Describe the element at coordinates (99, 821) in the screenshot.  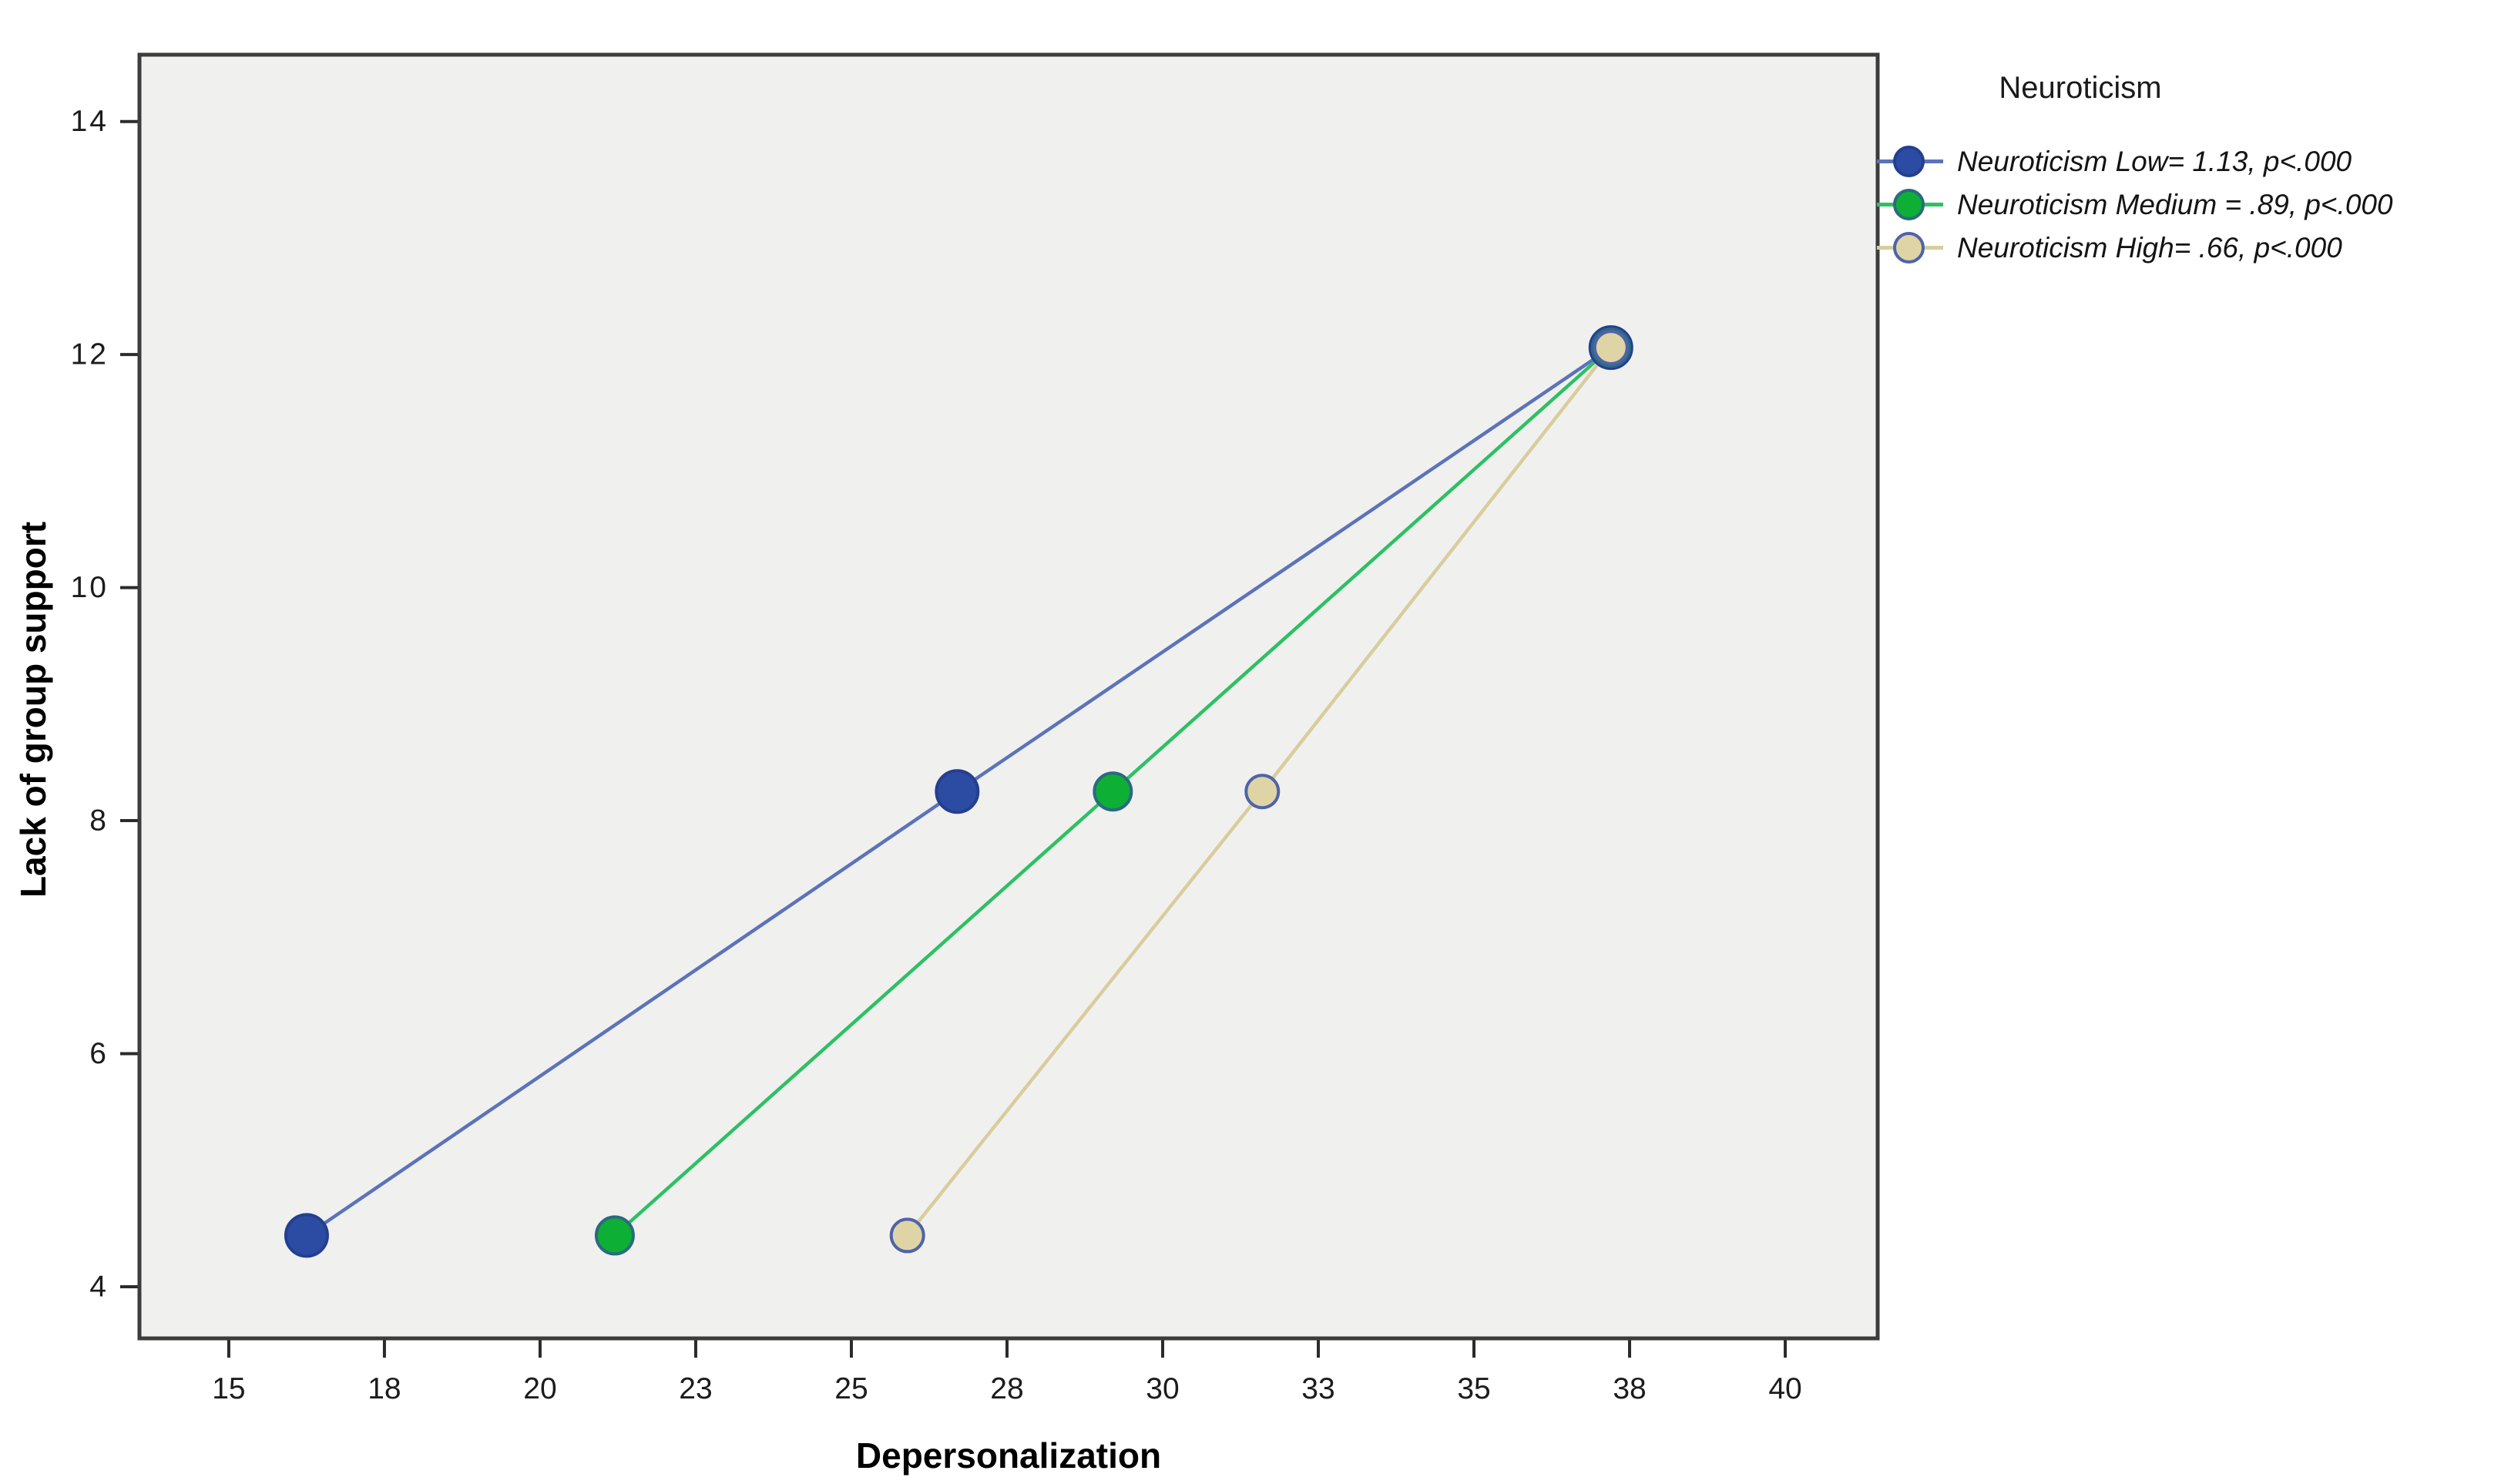
I see `y-tick-label: 8` at that location.